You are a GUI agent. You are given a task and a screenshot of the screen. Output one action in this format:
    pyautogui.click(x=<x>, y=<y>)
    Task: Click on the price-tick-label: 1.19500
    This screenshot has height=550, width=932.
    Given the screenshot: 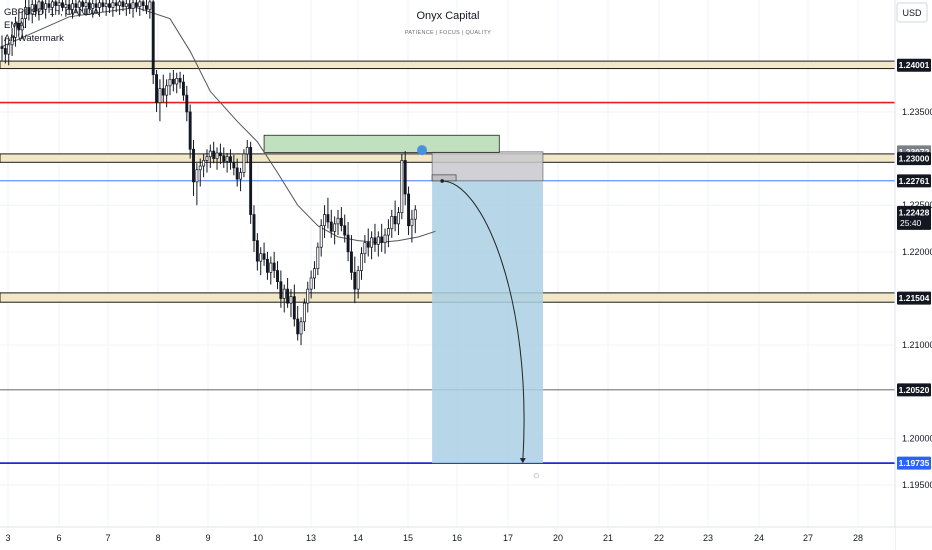 What is the action you would take?
    pyautogui.click(x=917, y=485)
    